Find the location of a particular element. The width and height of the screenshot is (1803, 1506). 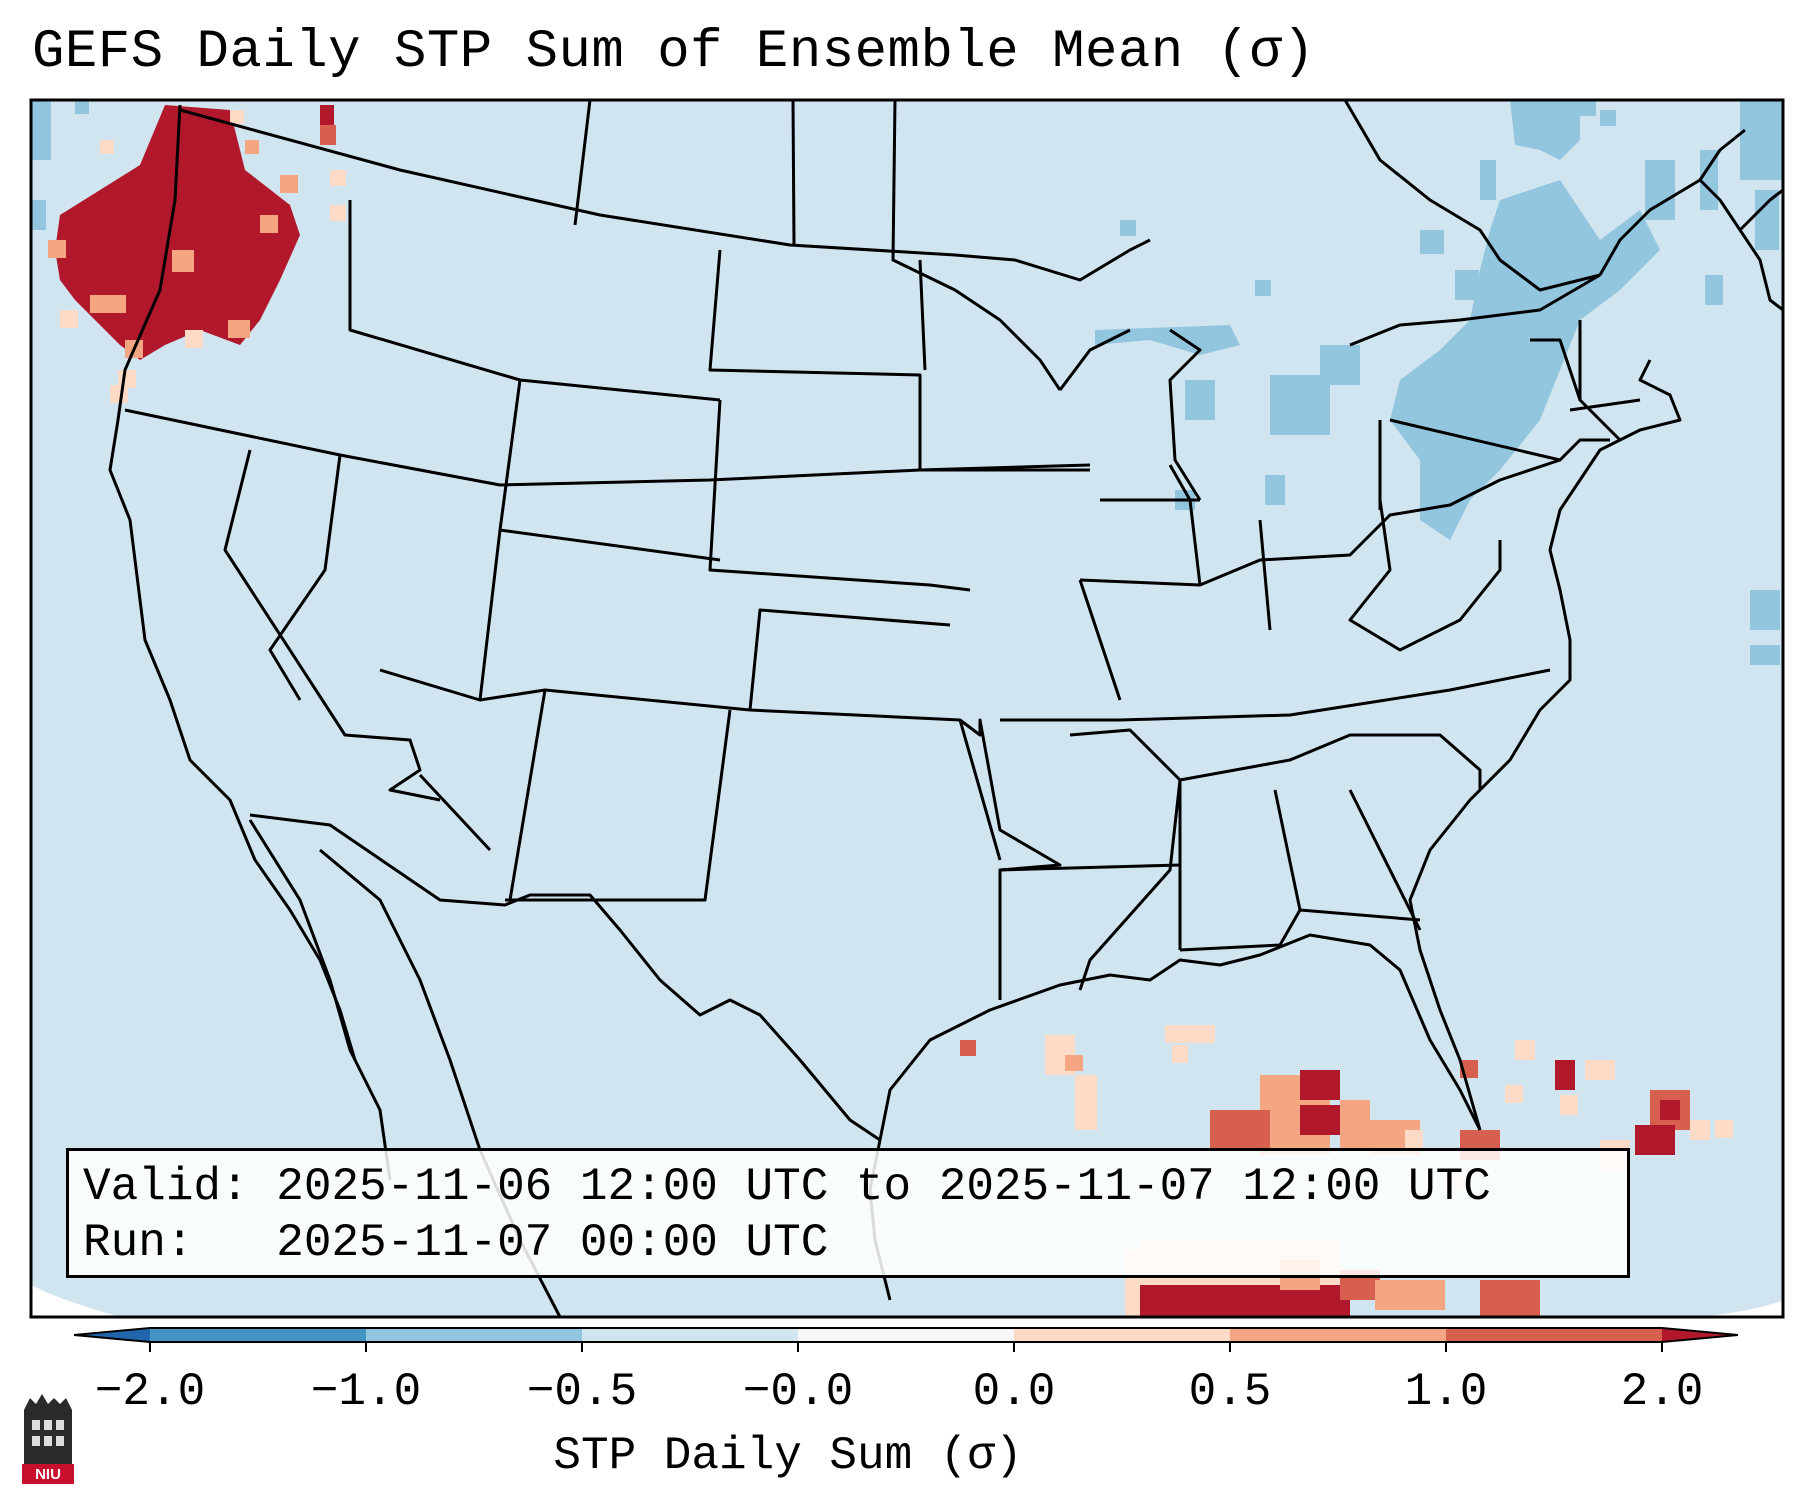

colorbar-tick-label: −1.0 is located at coordinates (366, 1392).